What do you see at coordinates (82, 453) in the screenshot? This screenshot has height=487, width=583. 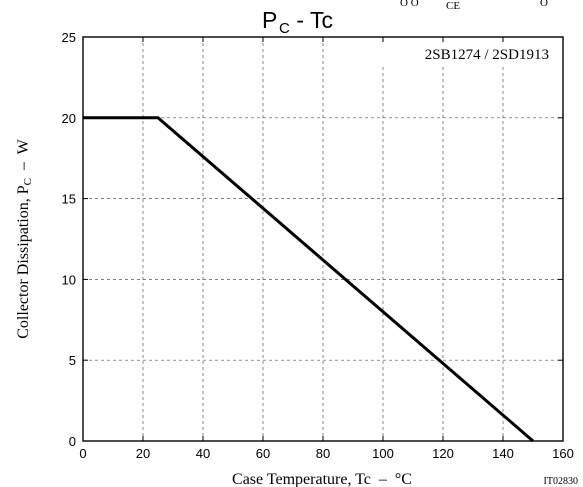 I see `x-tick-label: 0` at bounding box center [82, 453].